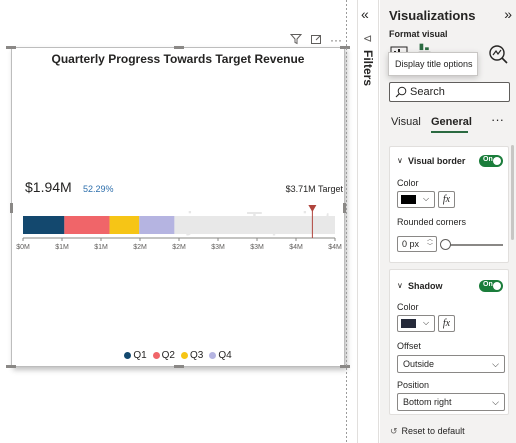  I want to click on position-dropdown: Bottom right ⌵, so click(451, 402).